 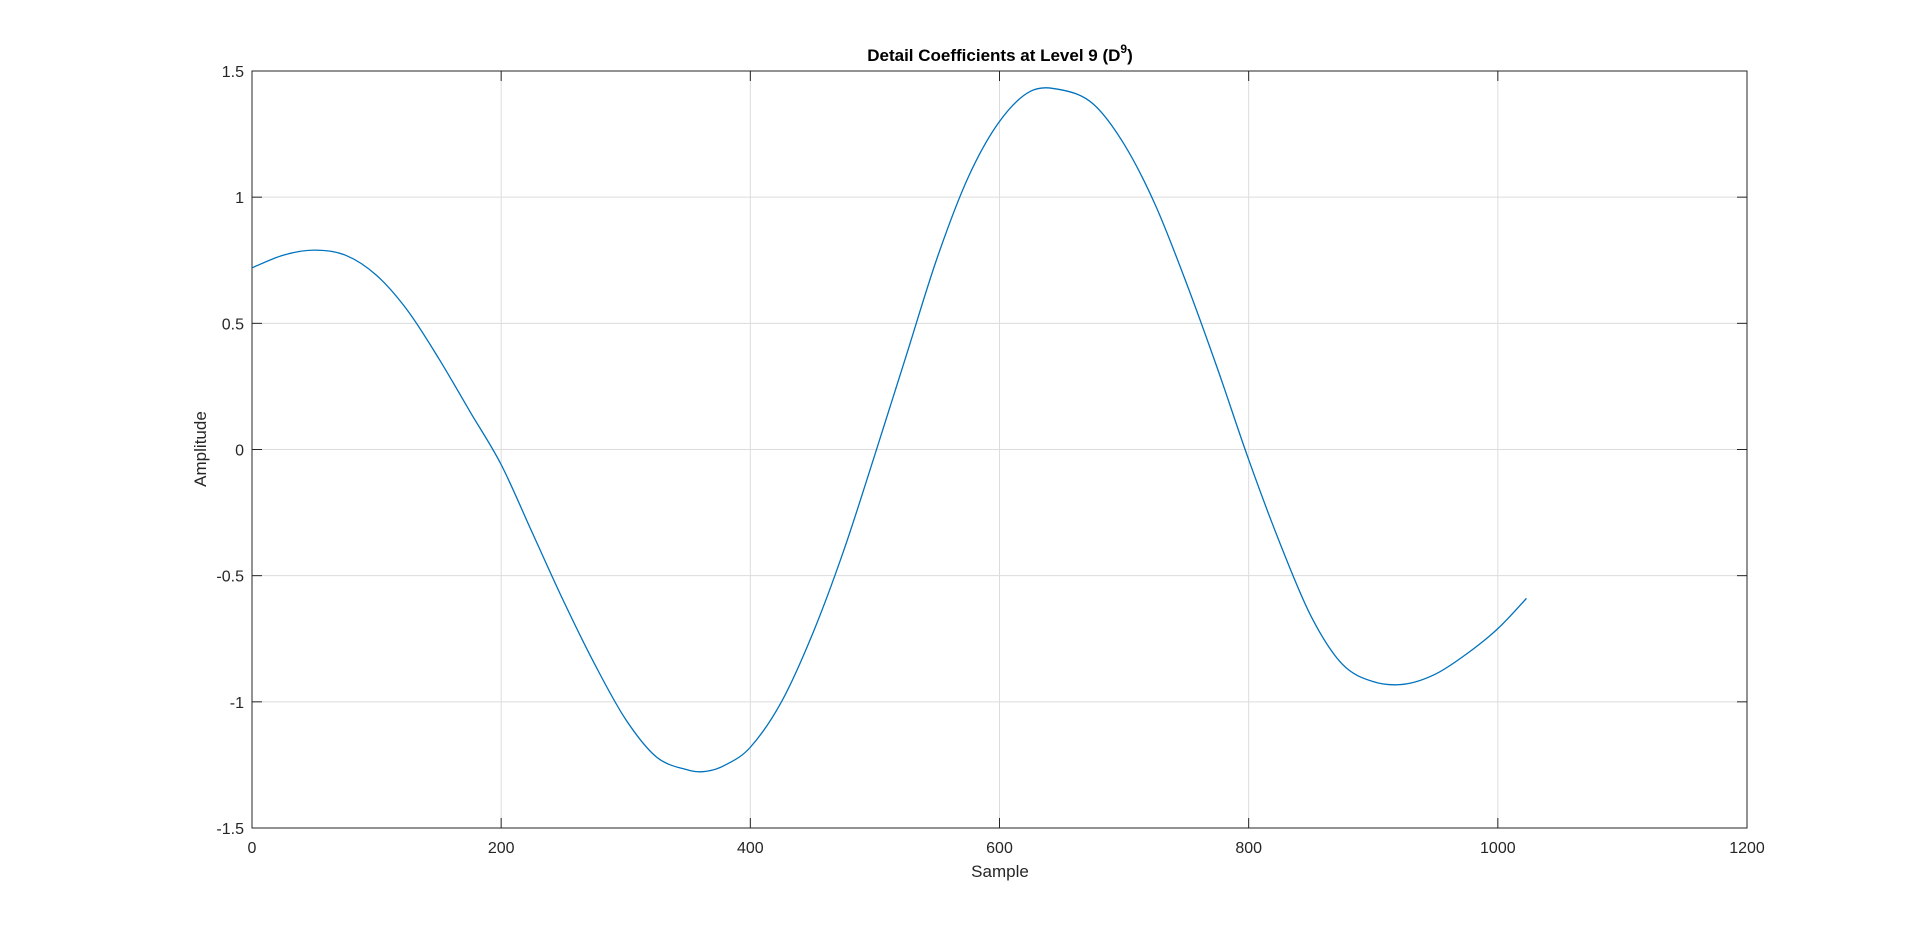 I want to click on x-tick-label: 0, so click(x=252, y=848).